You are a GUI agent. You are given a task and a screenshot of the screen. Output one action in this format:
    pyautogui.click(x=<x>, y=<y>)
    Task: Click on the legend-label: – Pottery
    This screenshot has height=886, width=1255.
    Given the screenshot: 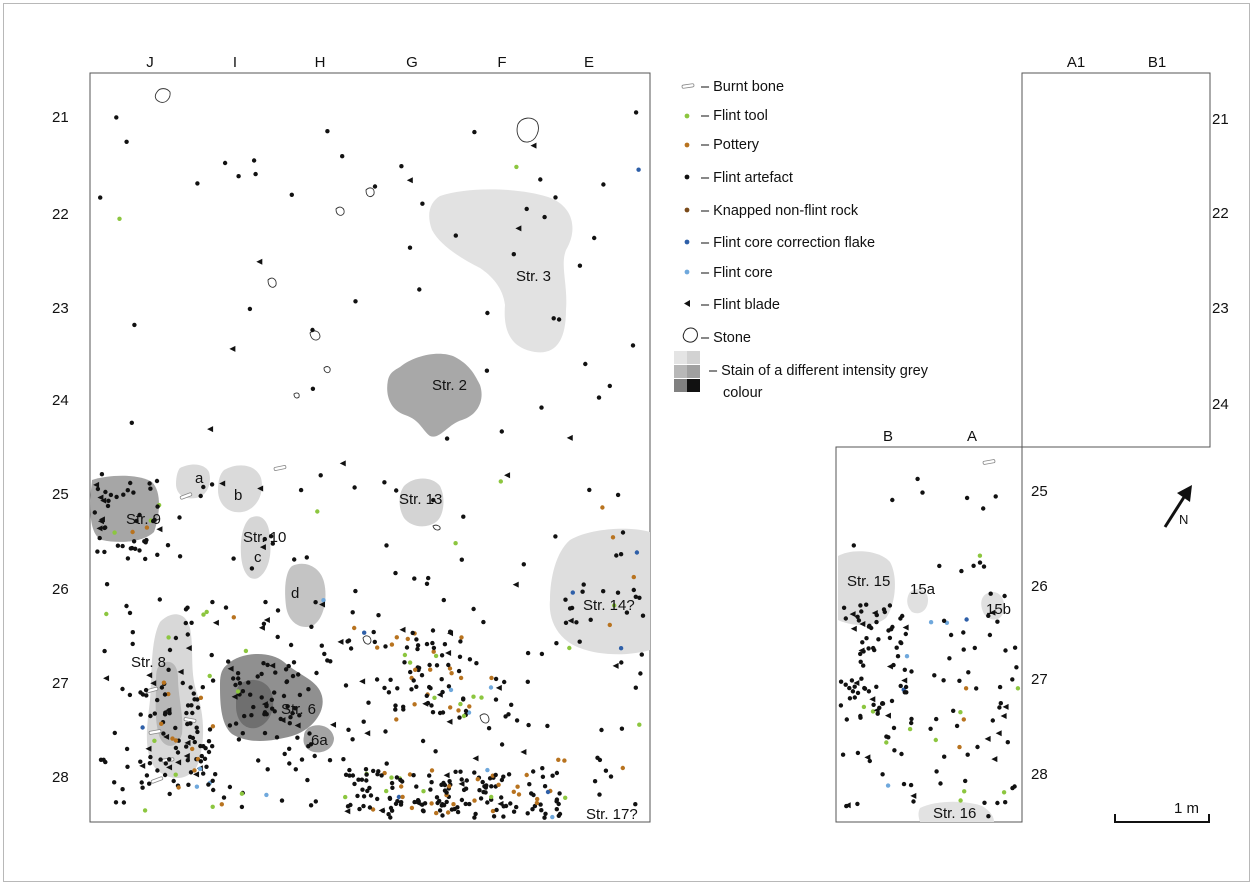 What is the action you would take?
    pyautogui.click(x=730, y=145)
    